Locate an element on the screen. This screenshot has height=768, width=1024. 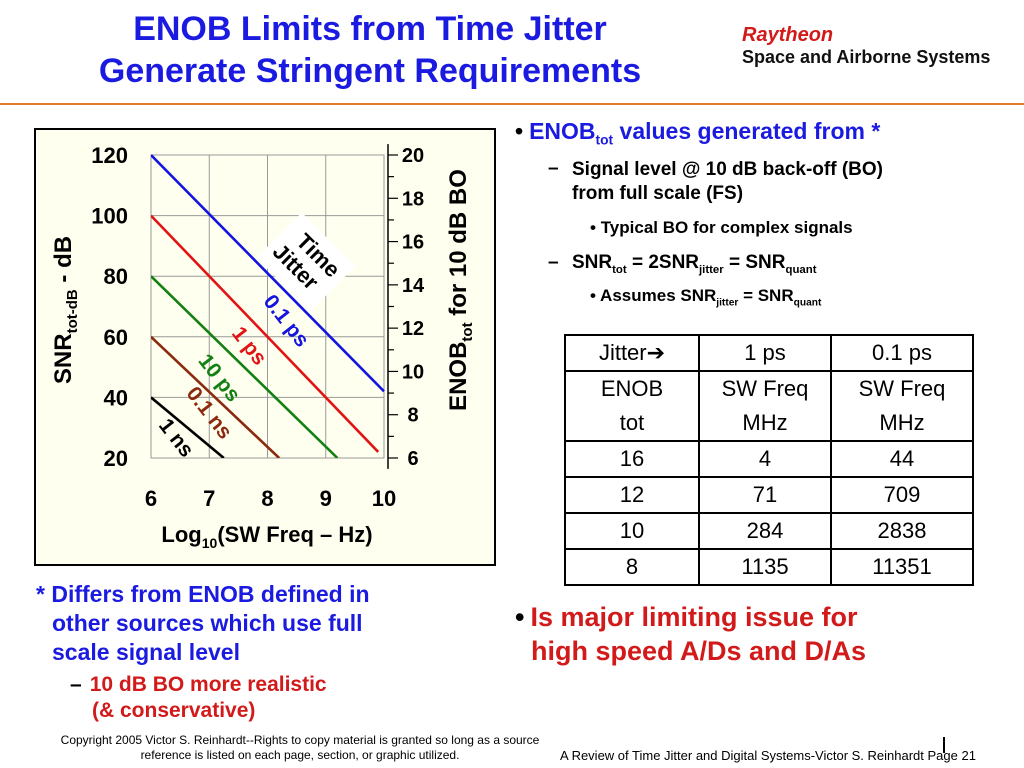
subheader-swfreq-1-l1: SW Freq is located at coordinates (765, 388).